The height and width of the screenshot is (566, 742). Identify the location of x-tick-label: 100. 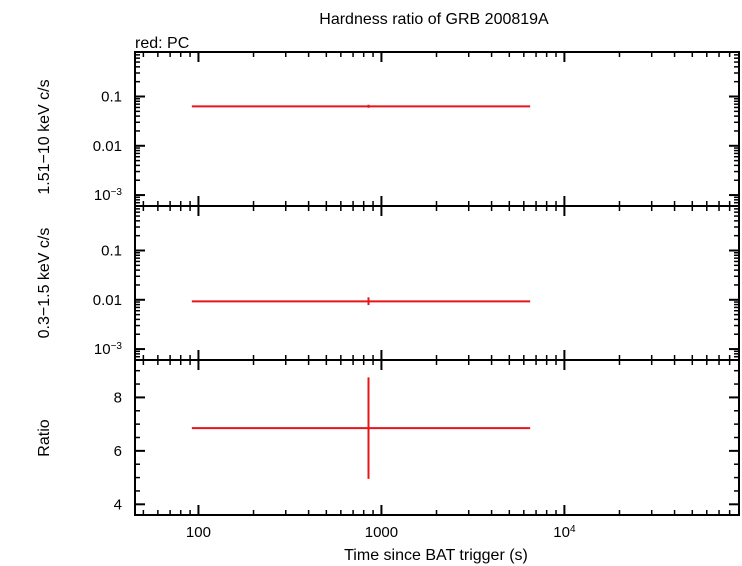
(198, 532).